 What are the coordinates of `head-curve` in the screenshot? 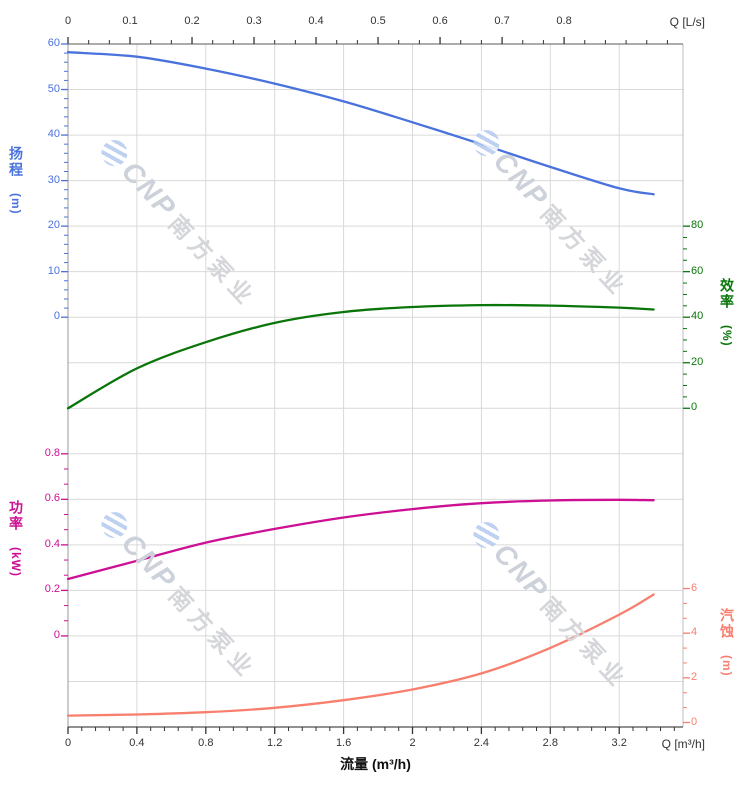 It's located at (360, 123).